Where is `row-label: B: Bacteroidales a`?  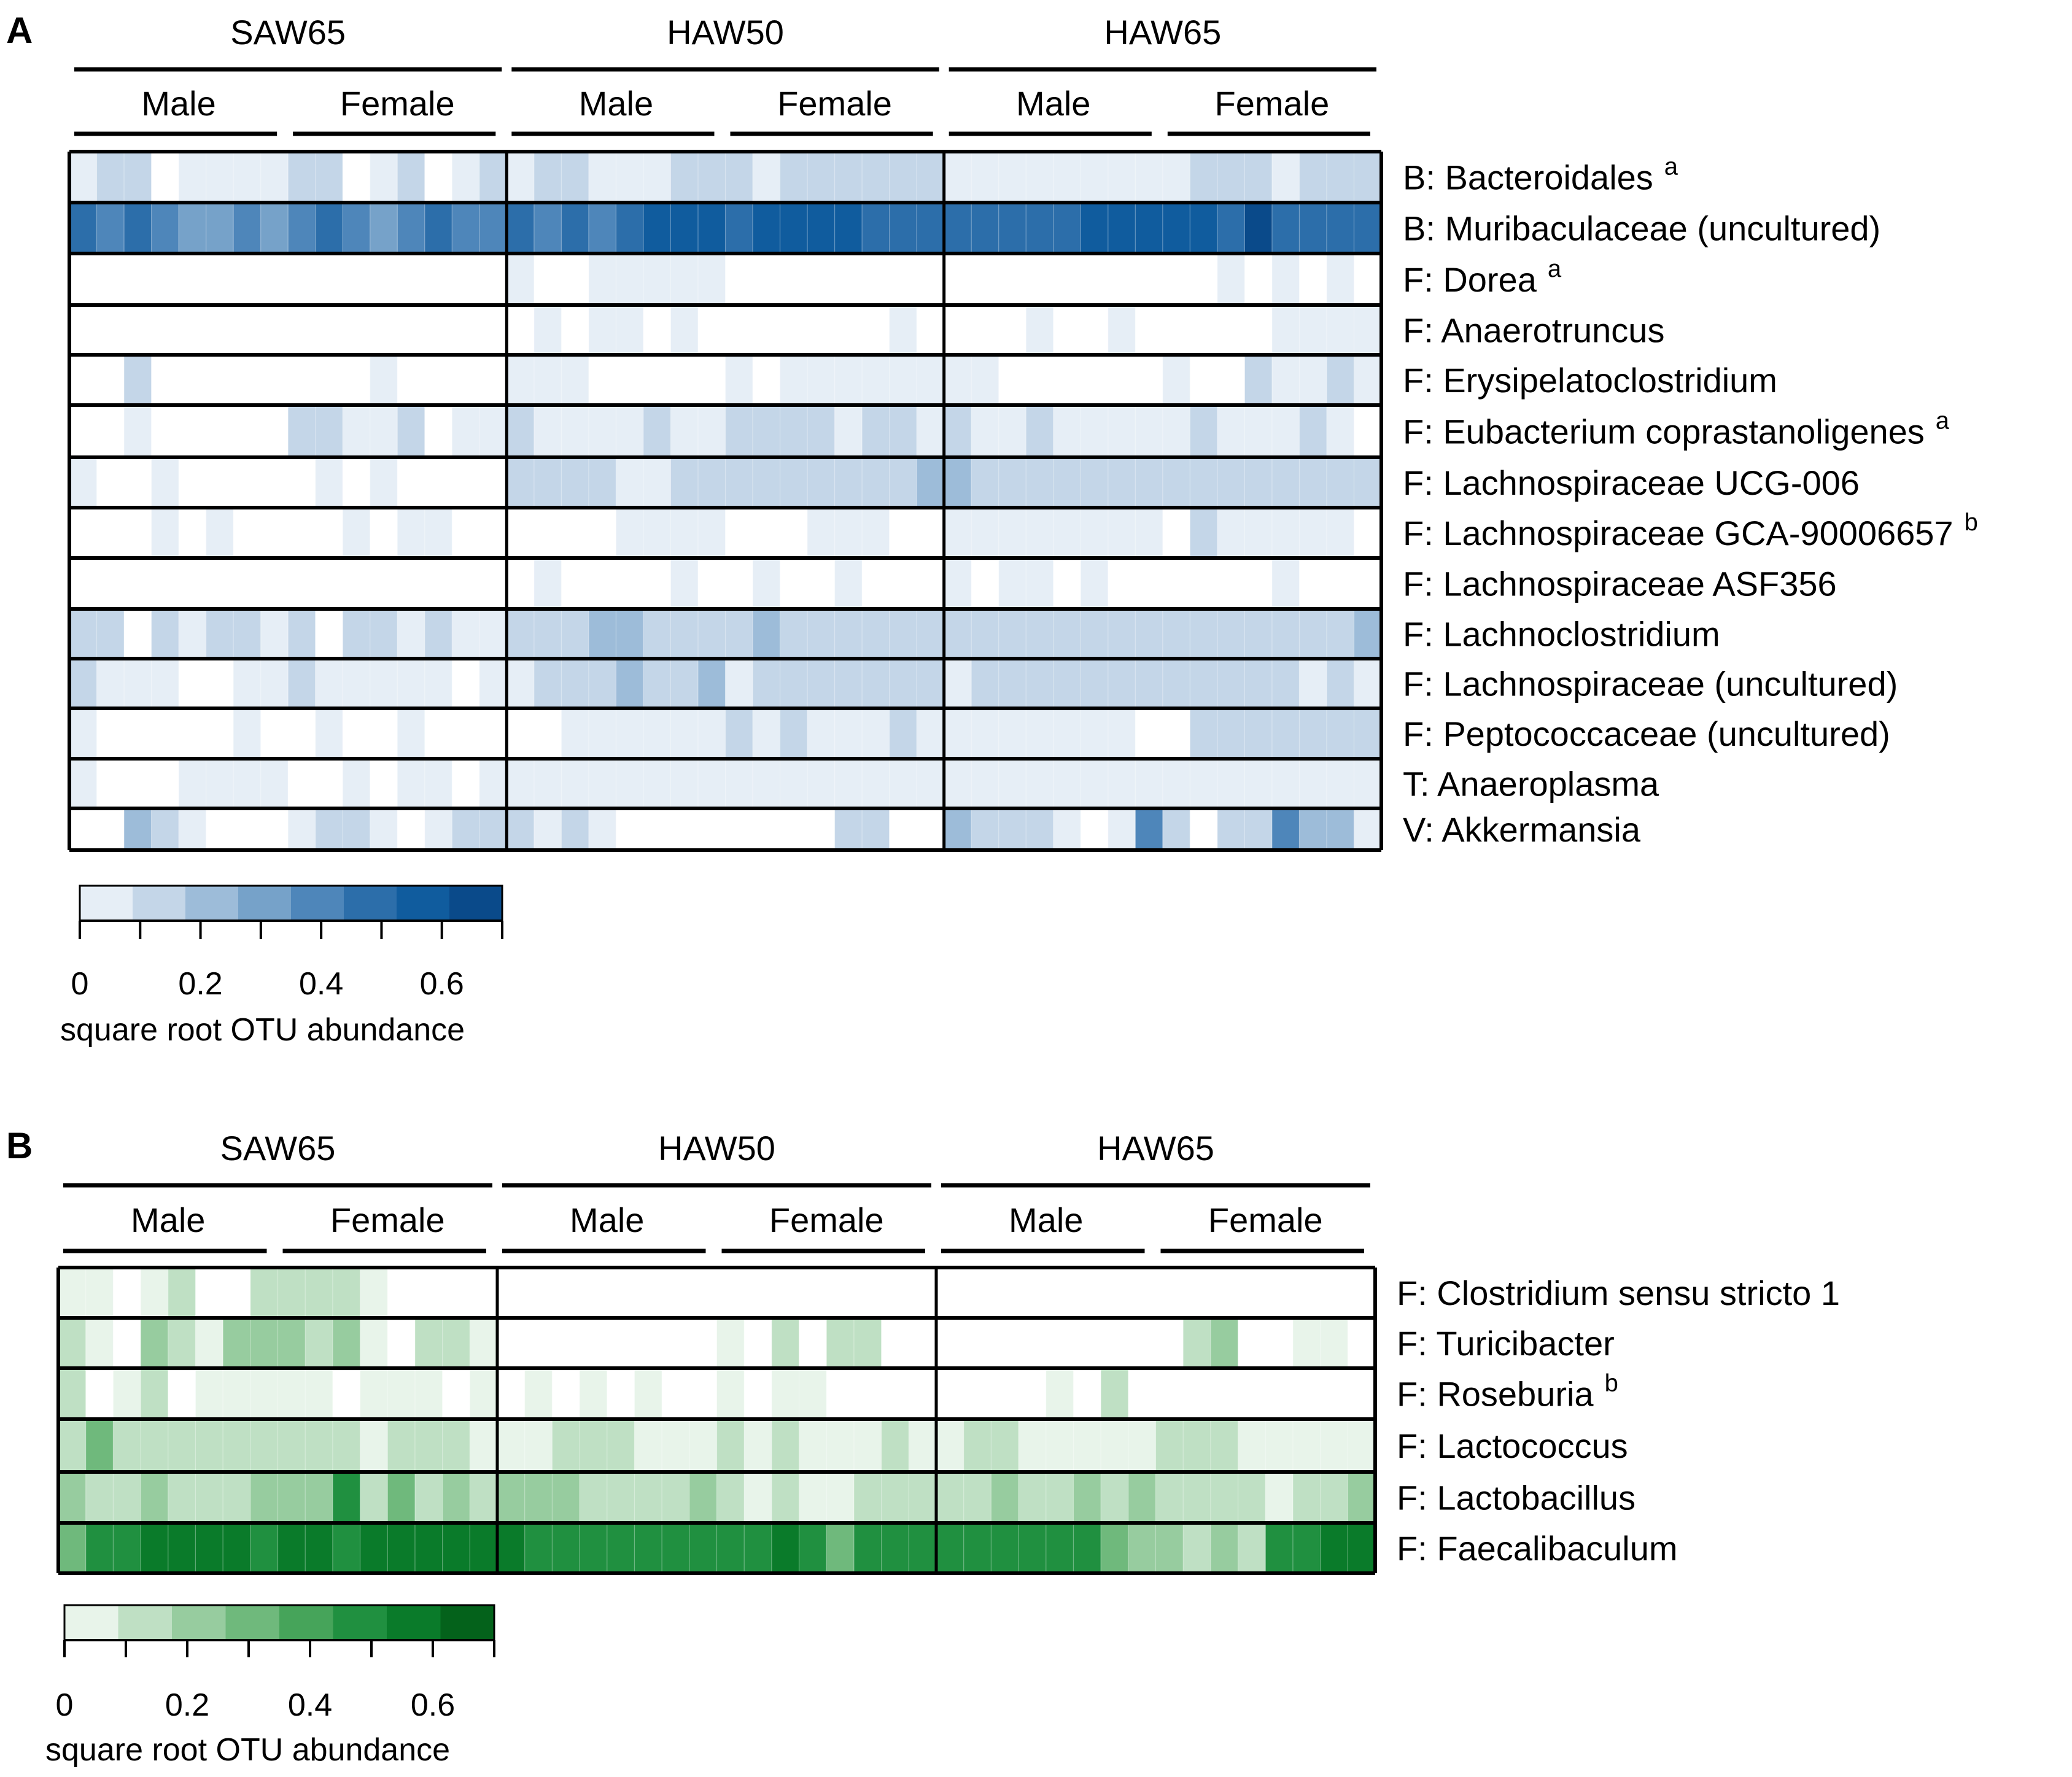 row-label: B: Bacteroidales a is located at coordinates (1540, 175).